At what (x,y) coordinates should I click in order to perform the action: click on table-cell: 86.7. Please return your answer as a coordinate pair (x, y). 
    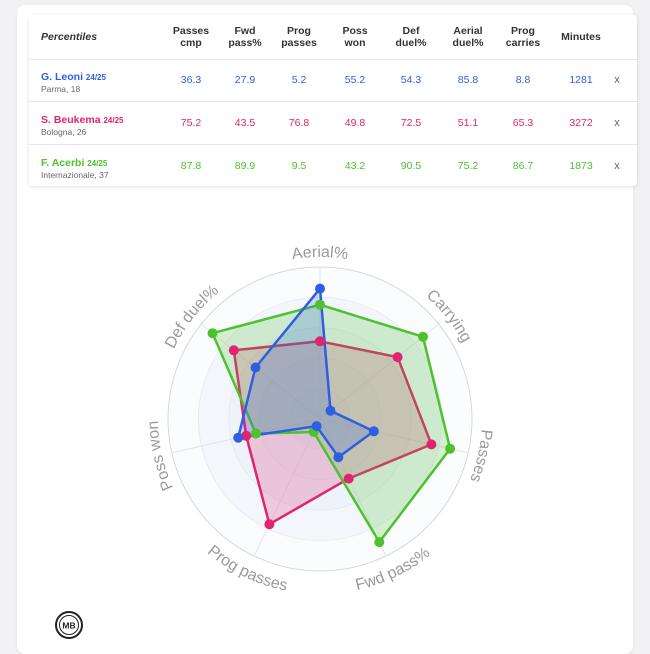
    Looking at the image, I should click on (523, 166).